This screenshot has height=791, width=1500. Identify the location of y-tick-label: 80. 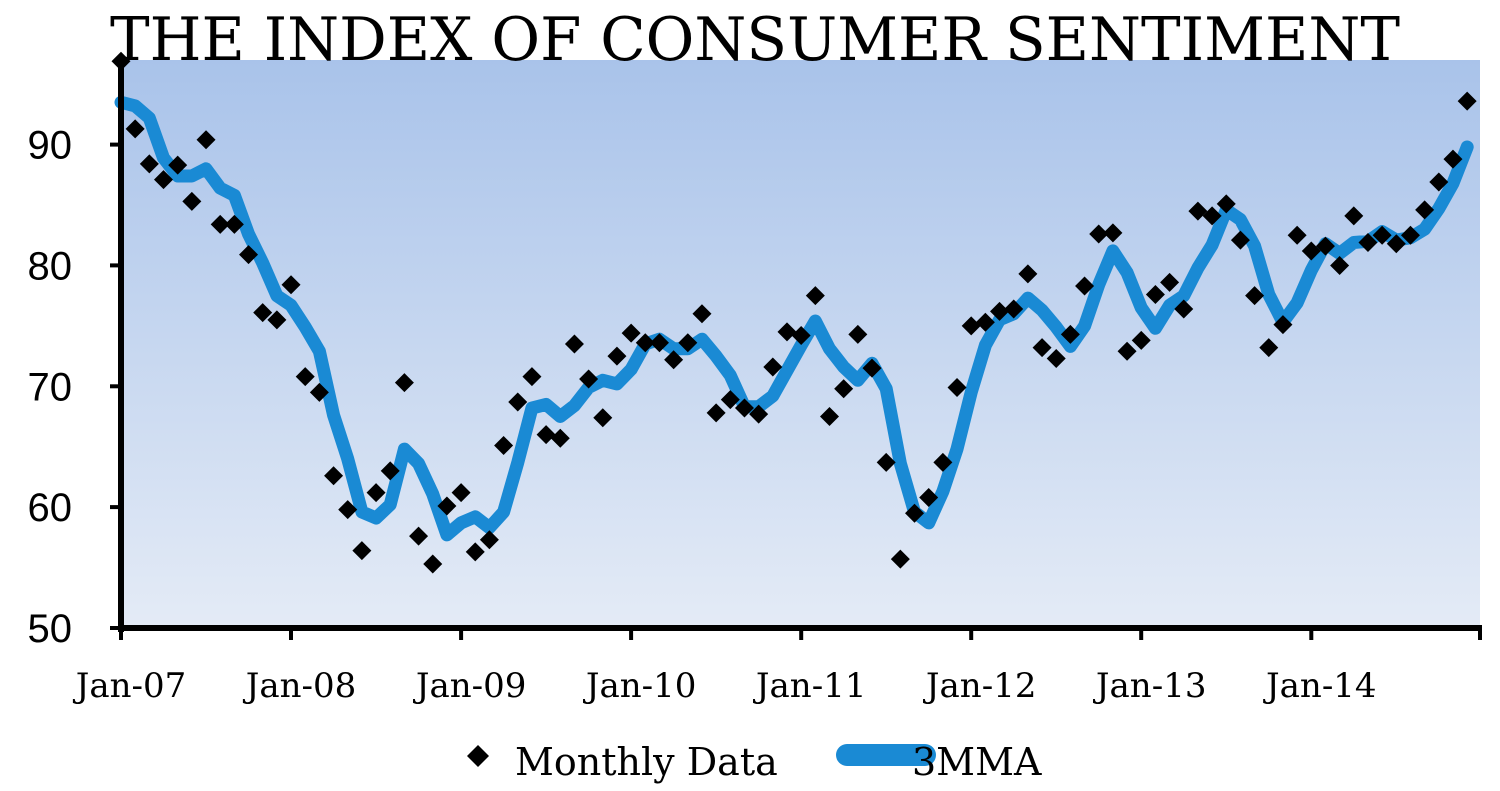
(50, 266).